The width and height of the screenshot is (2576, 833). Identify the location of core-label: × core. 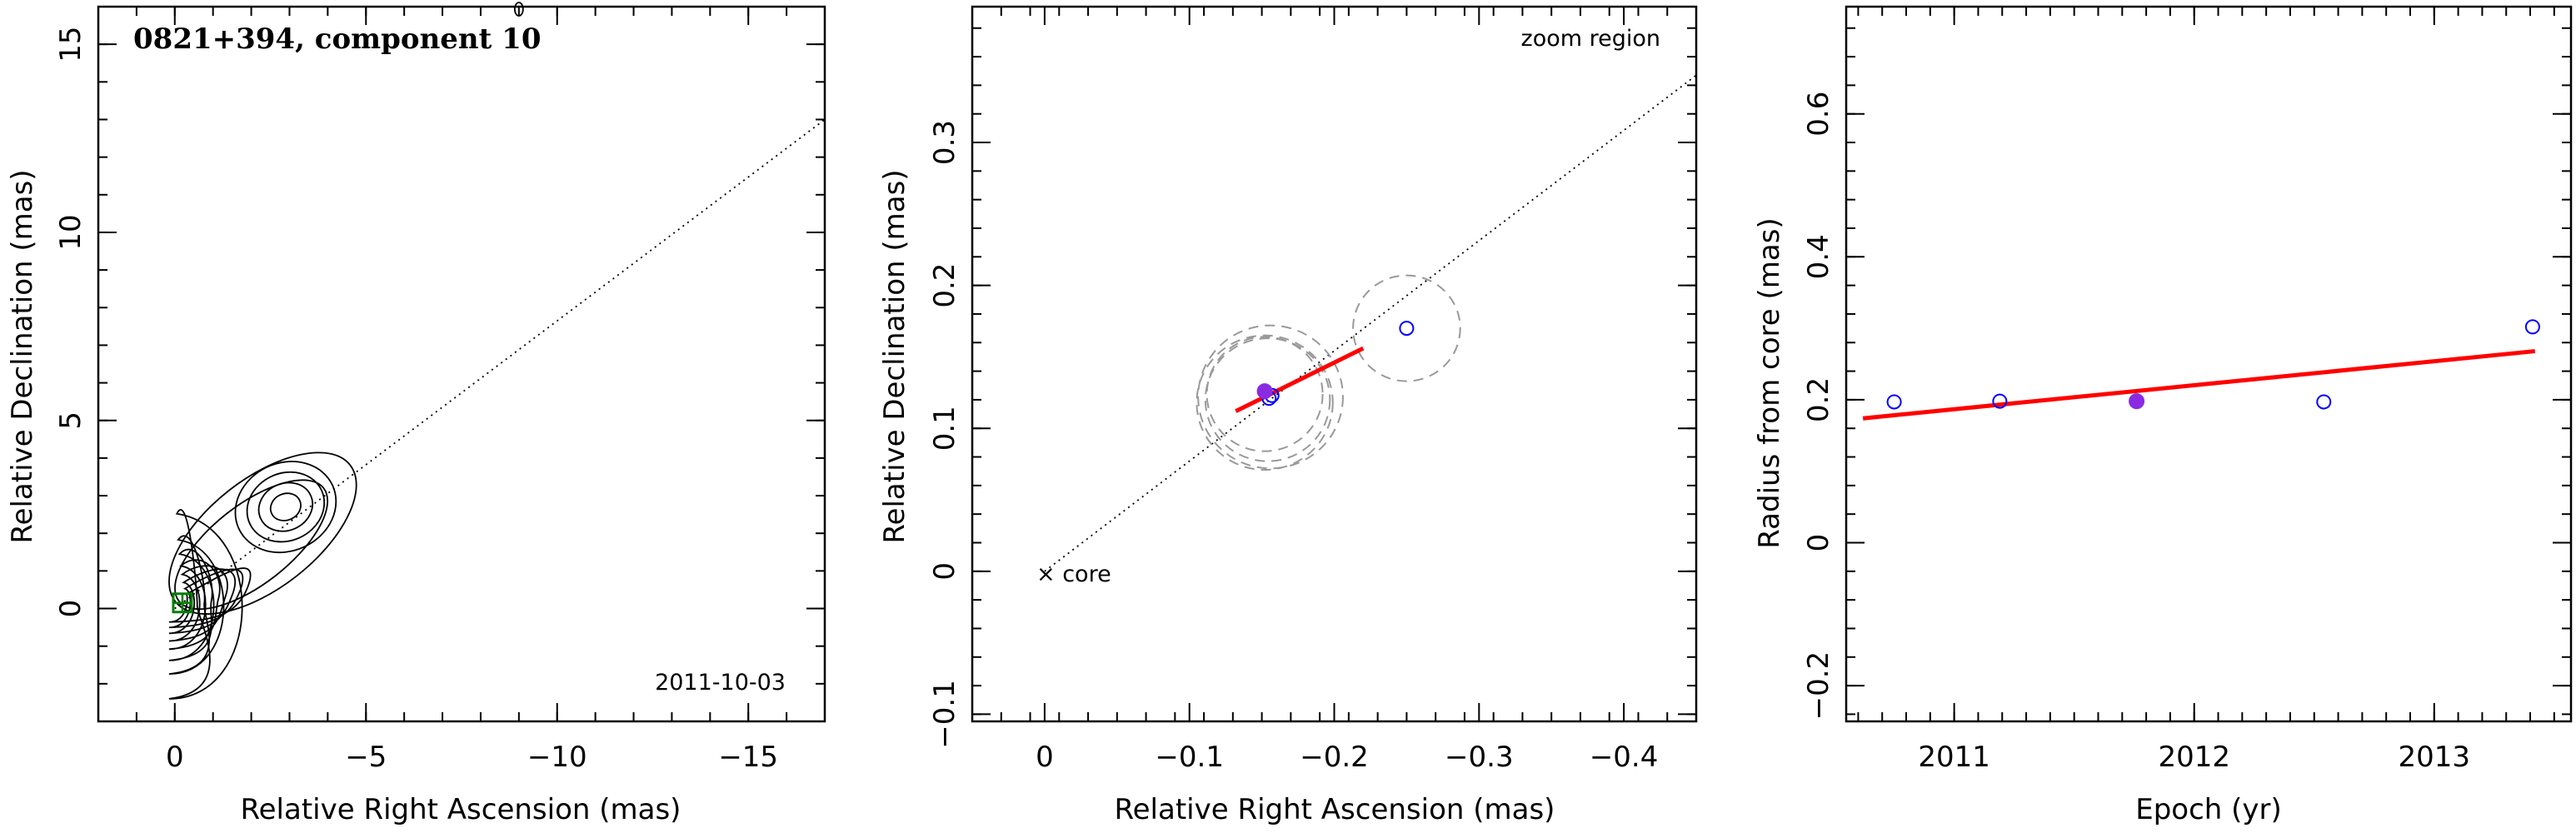
(1073, 574).